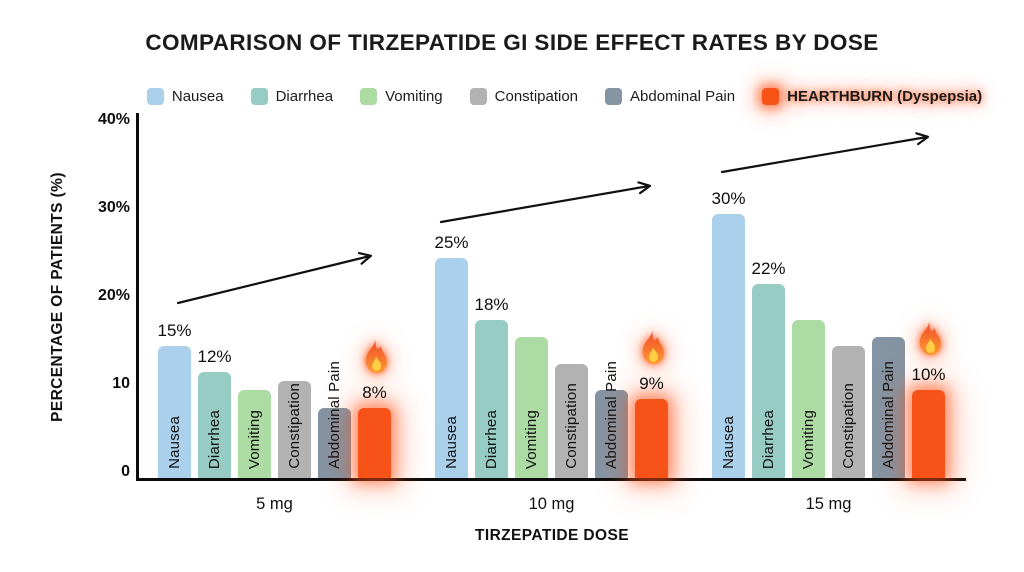 This screenshot has height=572, width=1024. Describe the element at coordinates (808, 398) in the screenshot. I see `bar-vomiting-15-mg` at that location.